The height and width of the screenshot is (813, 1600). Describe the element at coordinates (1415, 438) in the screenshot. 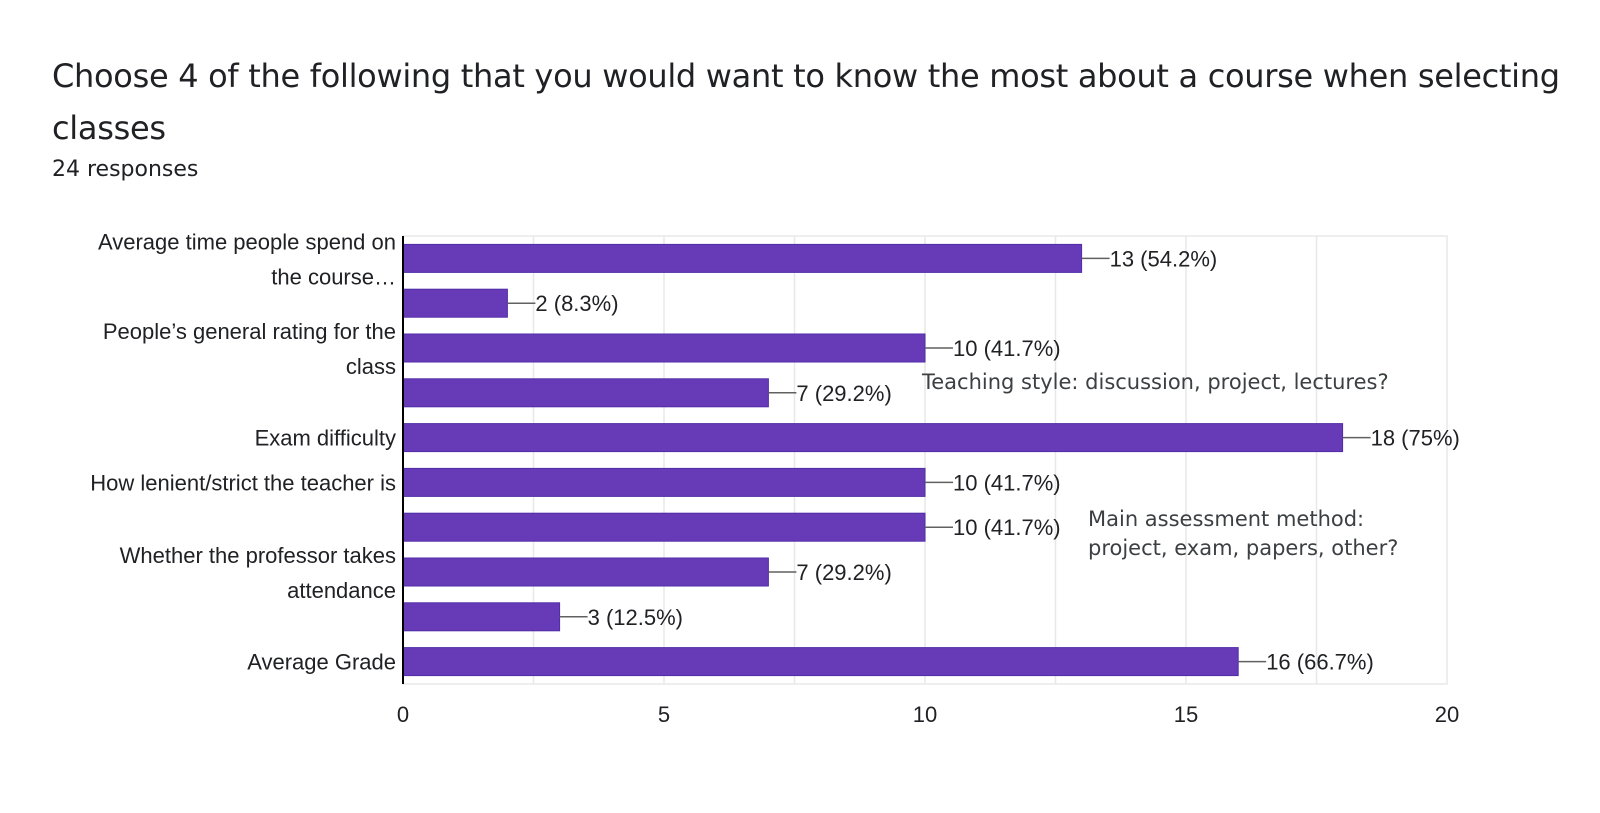

I see `data-label: 18 (75%)` at that location.